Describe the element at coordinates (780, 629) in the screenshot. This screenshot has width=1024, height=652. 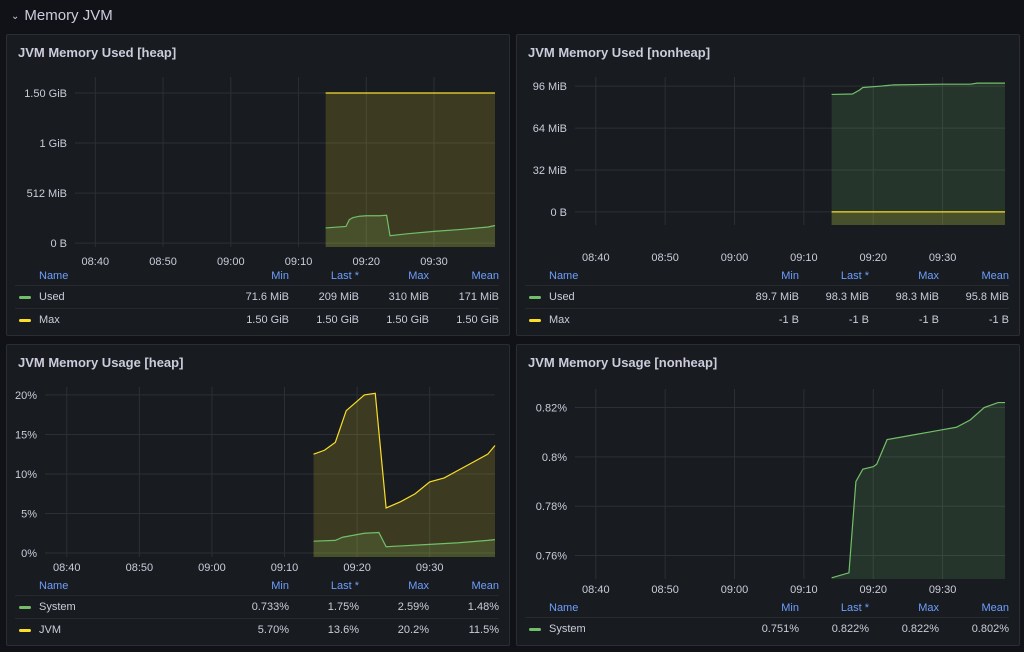
I see `legend-value-min: 0.751%` at that location.